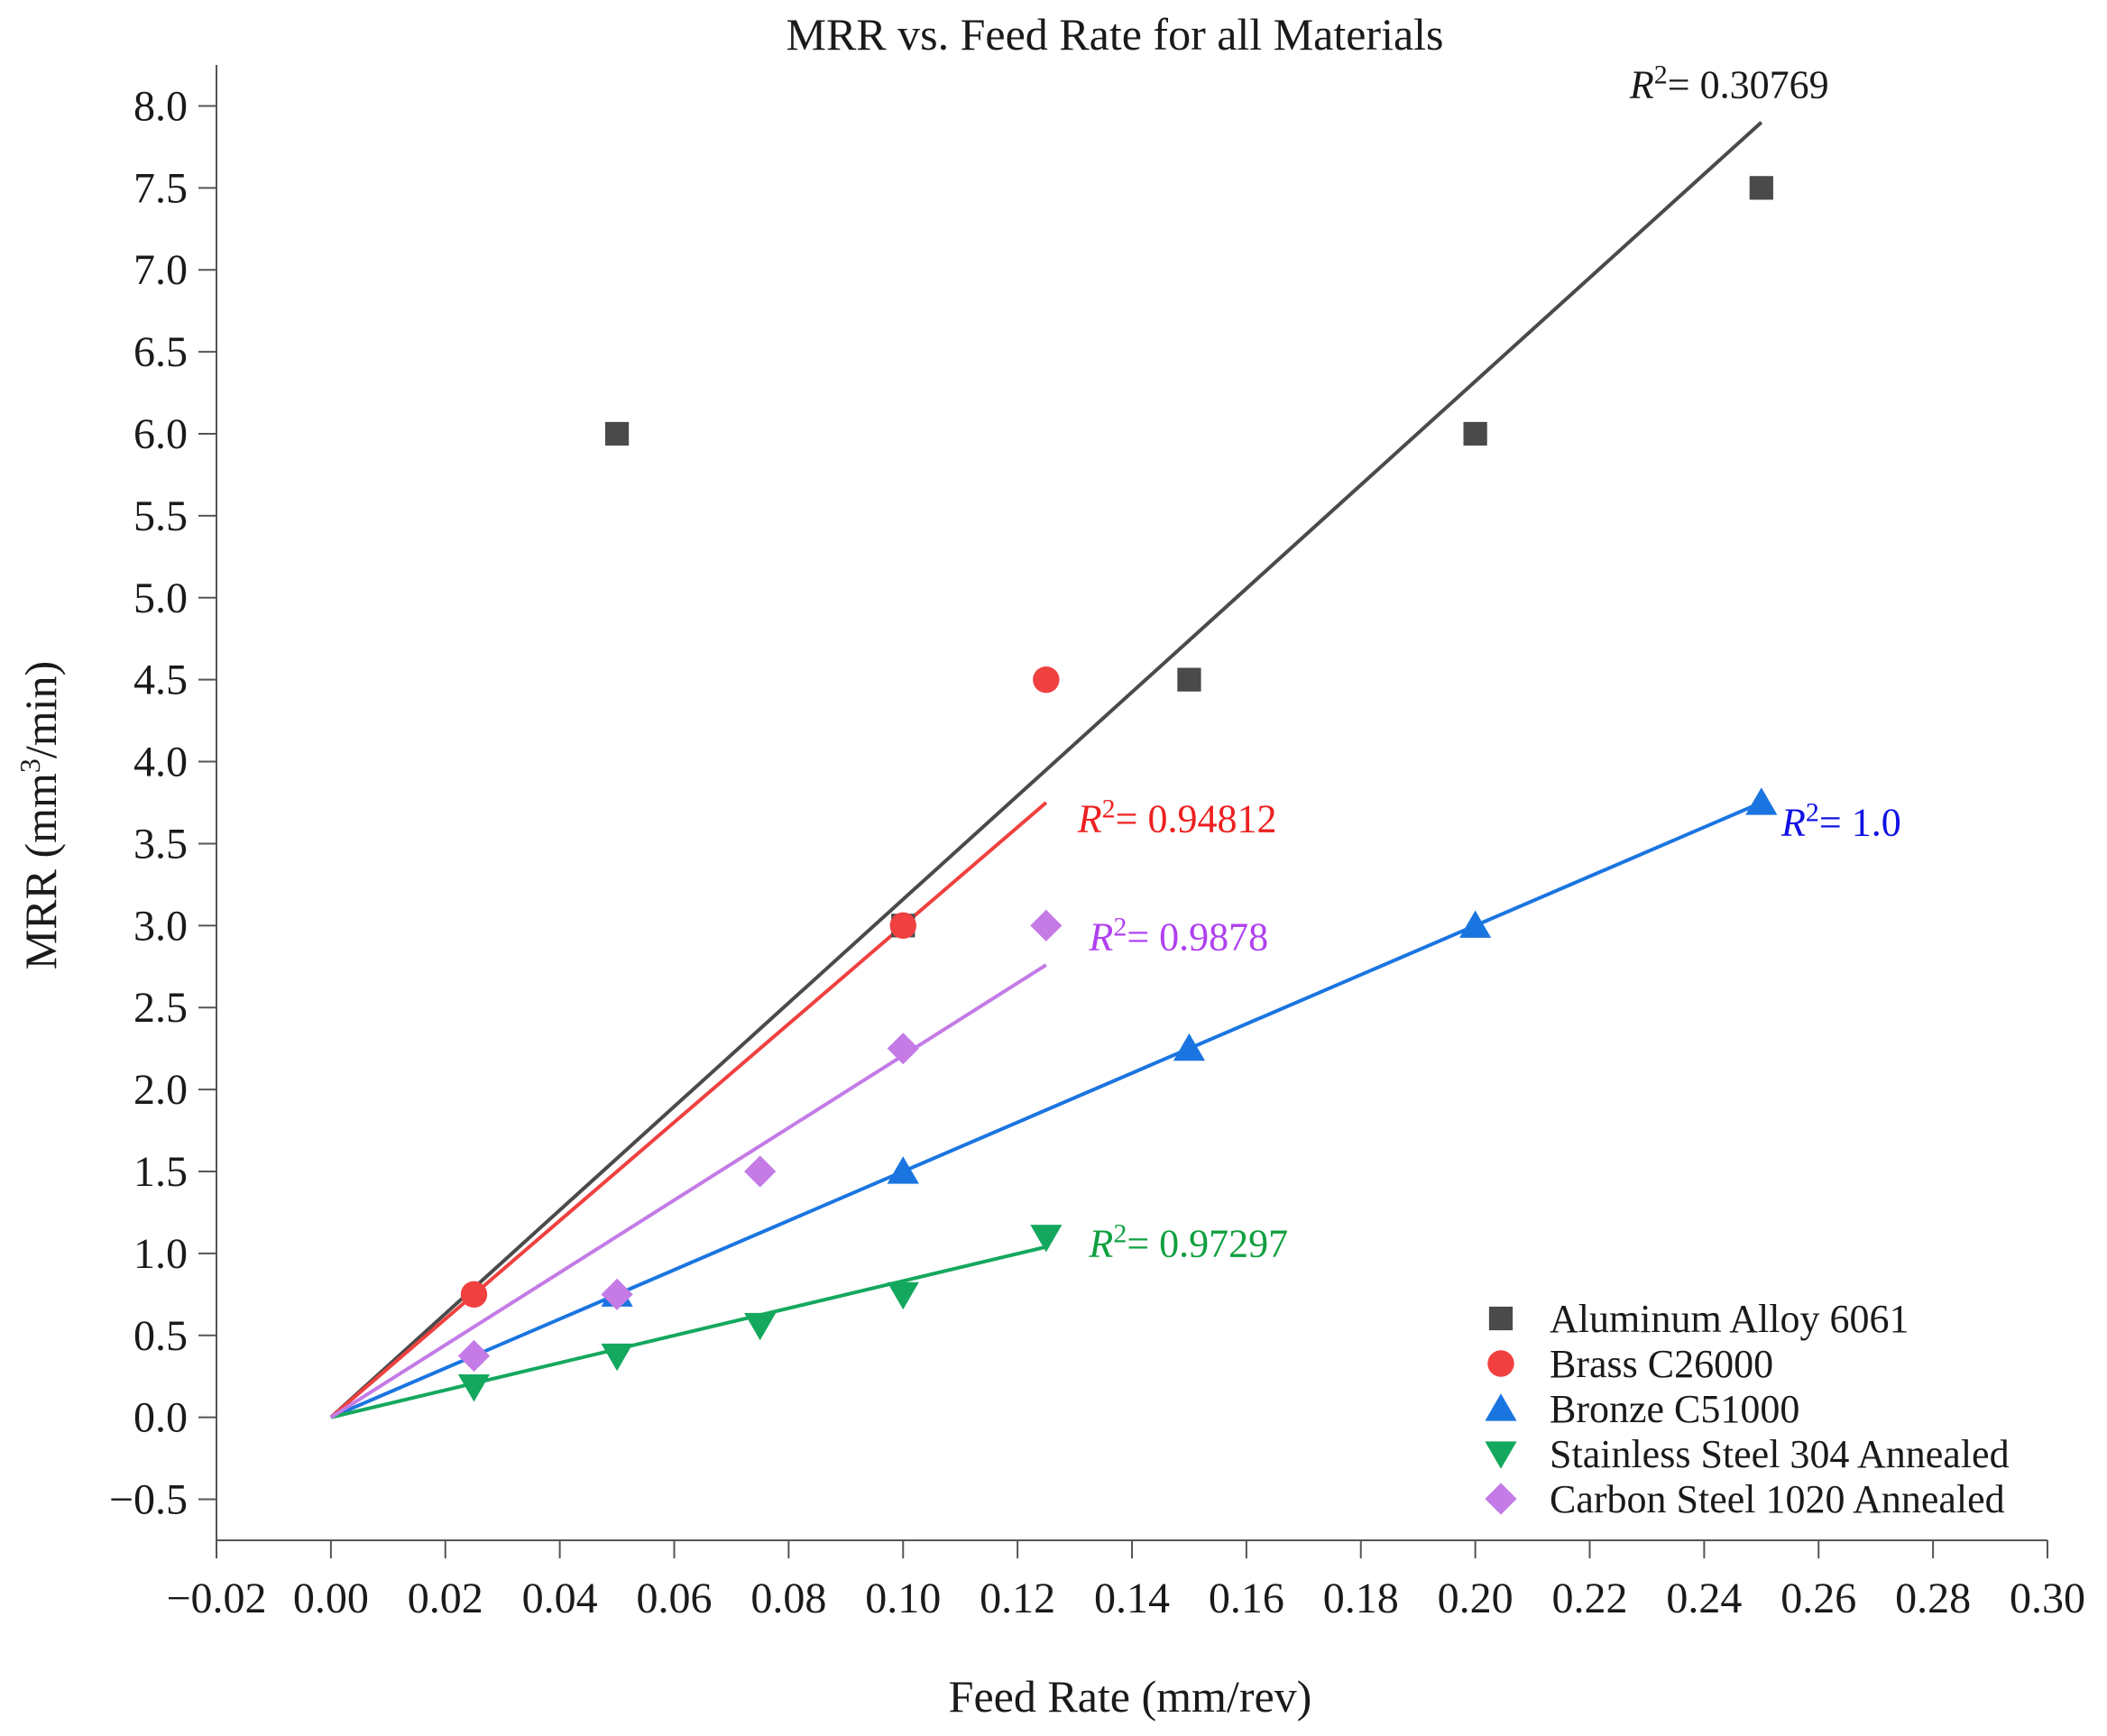 The image size is (2107, 1736). What do you see at coordinates (1729, 1319) in the screenshot?
I see `legend-label-aluminum-alloy-6061: Aluminum Alloy 6061` at bounding box center [1729, 1319].